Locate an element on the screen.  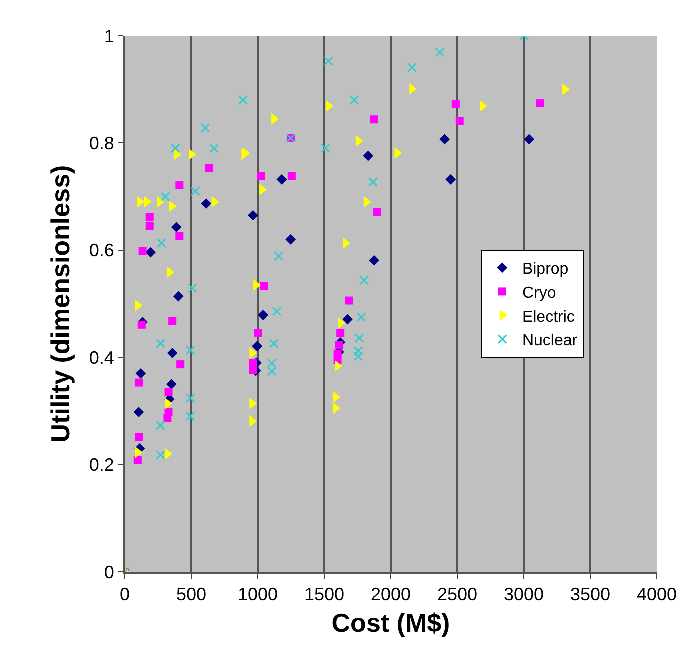
x-tick-label: 3500 is located at coordinates (590, 594).